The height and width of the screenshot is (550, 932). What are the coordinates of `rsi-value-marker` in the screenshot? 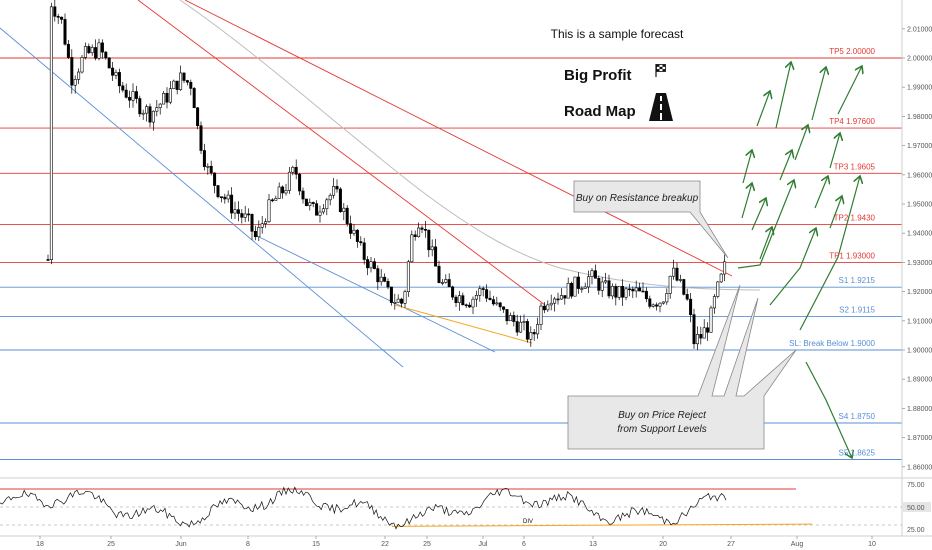 It's located at (917, 507).